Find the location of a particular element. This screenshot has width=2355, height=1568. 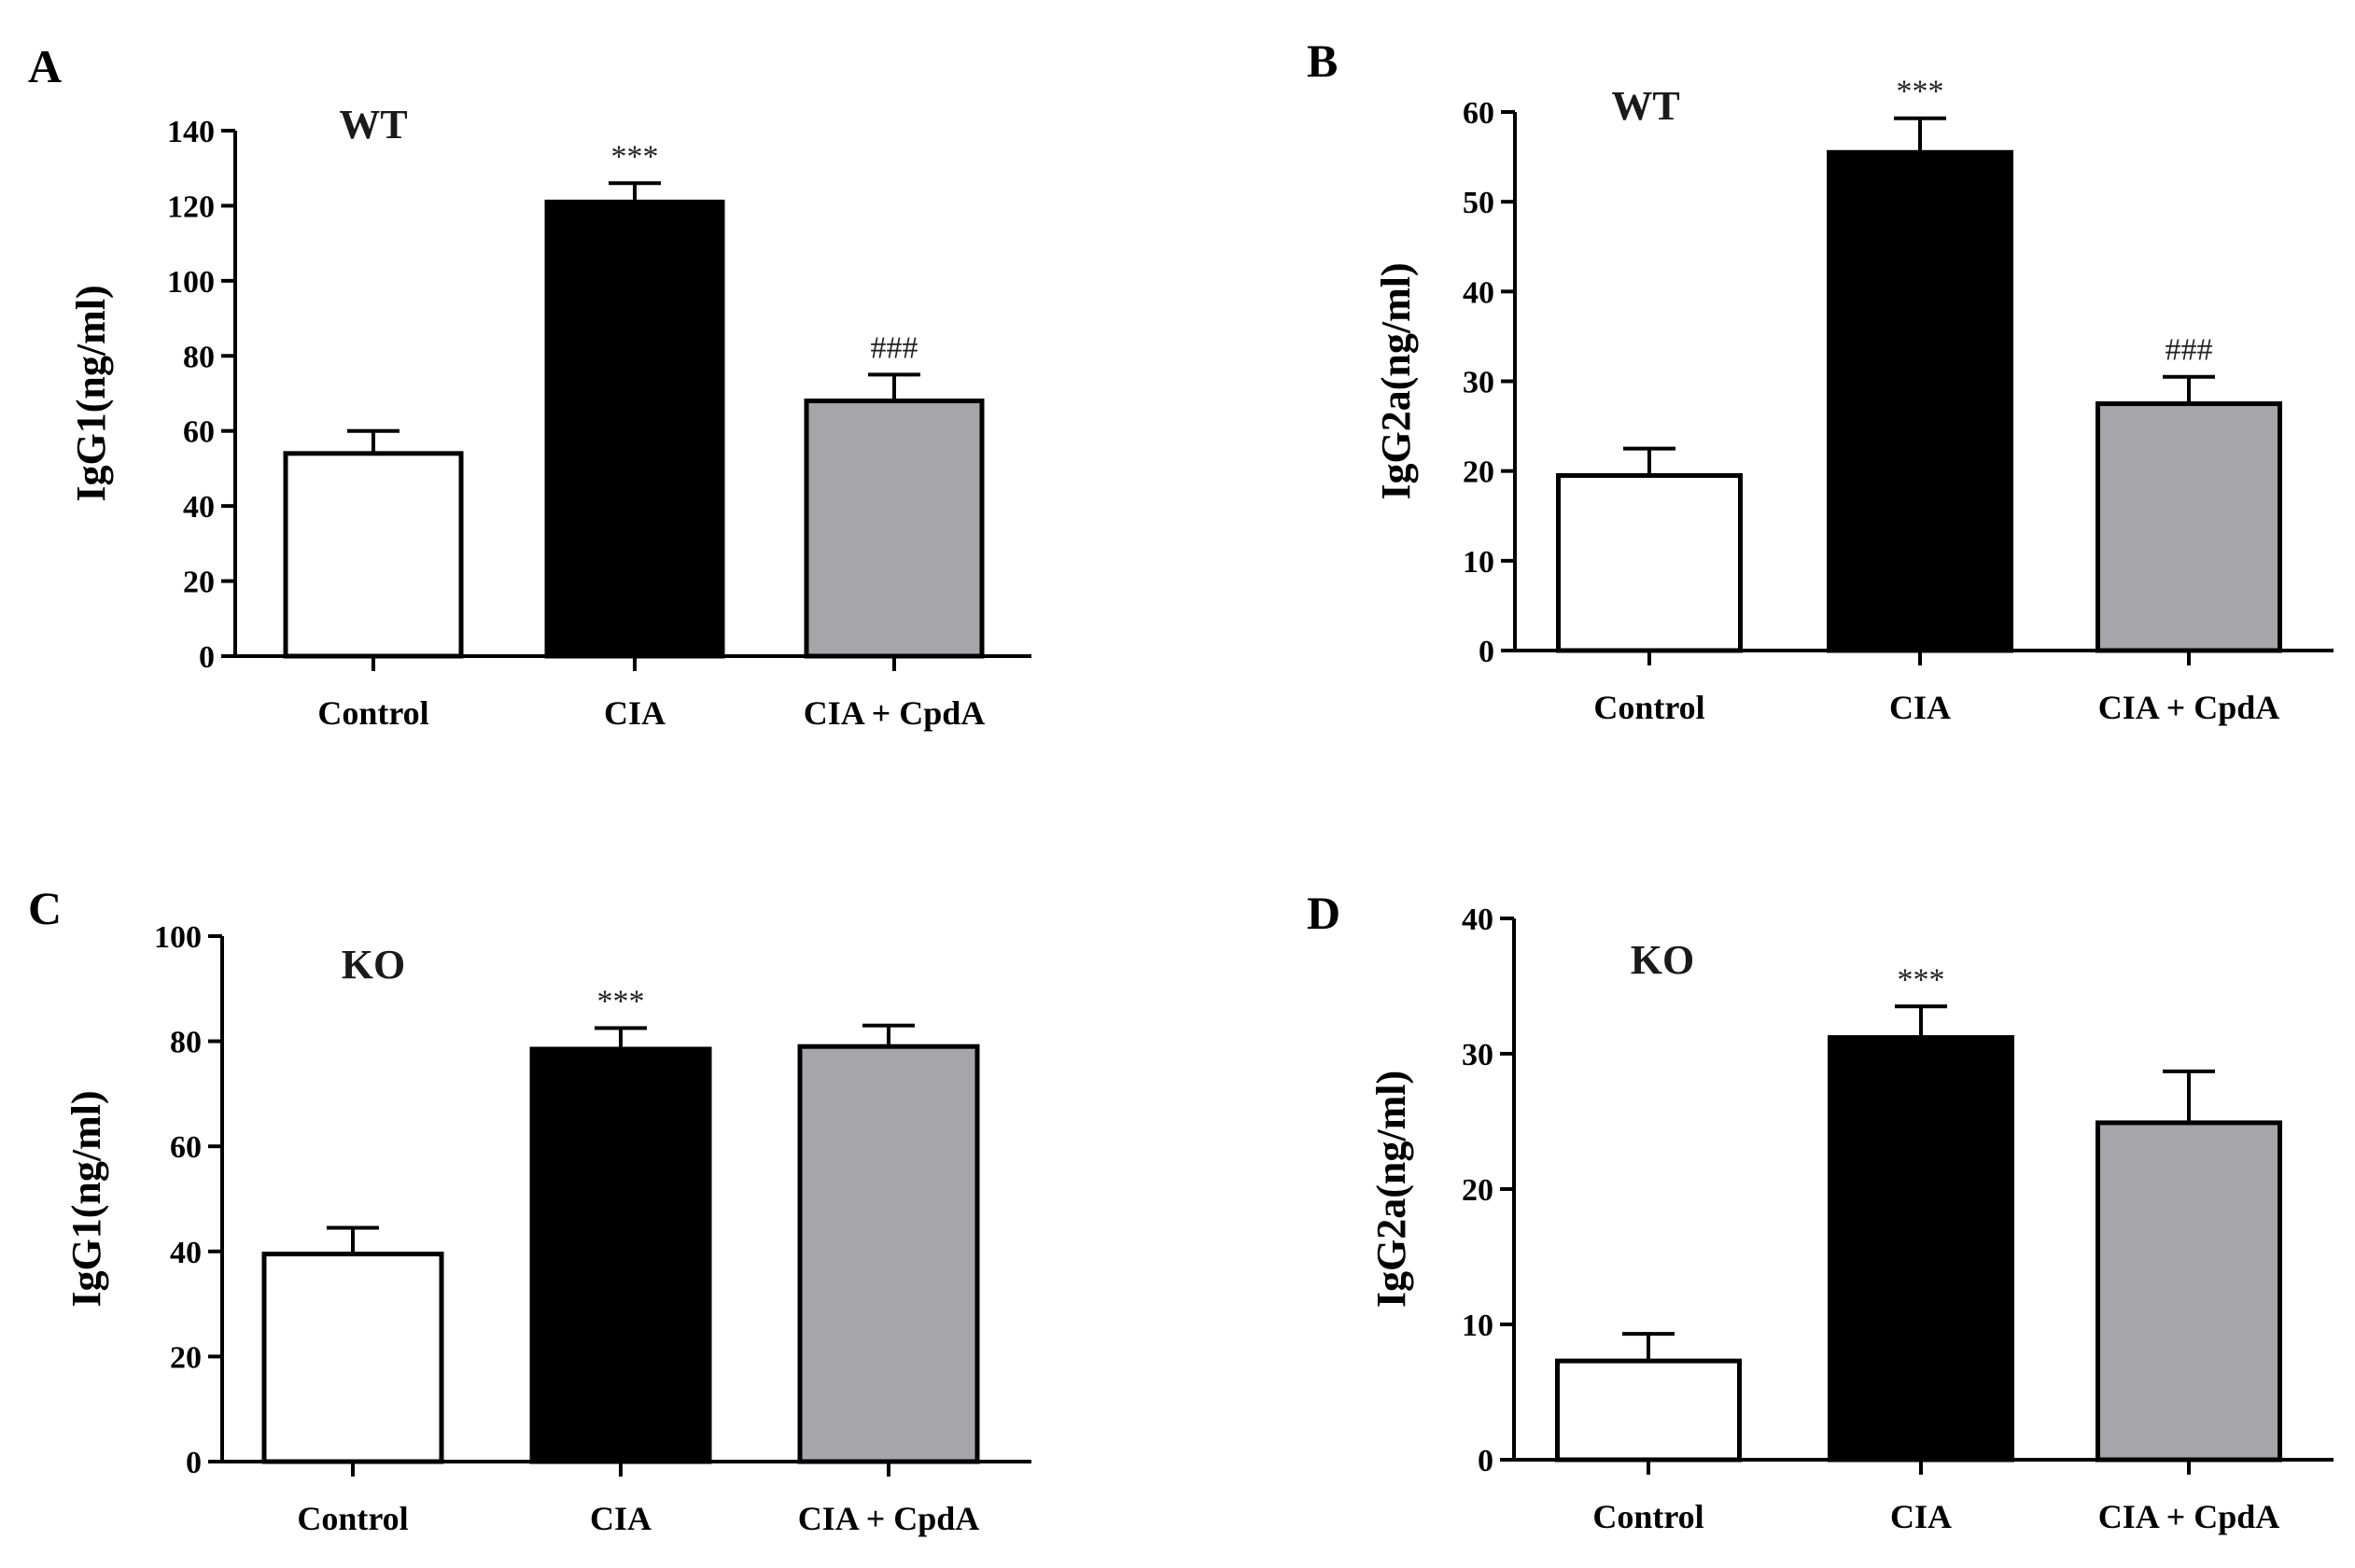

panel-c-letter: C is located at coordinates (45, 908).